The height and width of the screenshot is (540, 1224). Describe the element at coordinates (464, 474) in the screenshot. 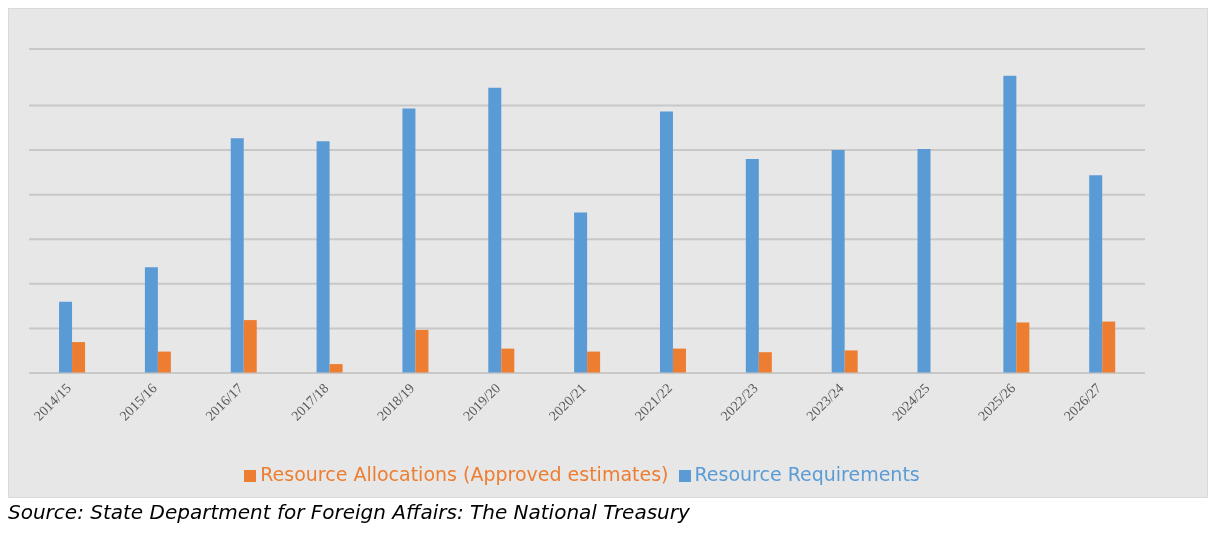

I see `legend-label: Resource Allocations (Approved estimates)` at that location.